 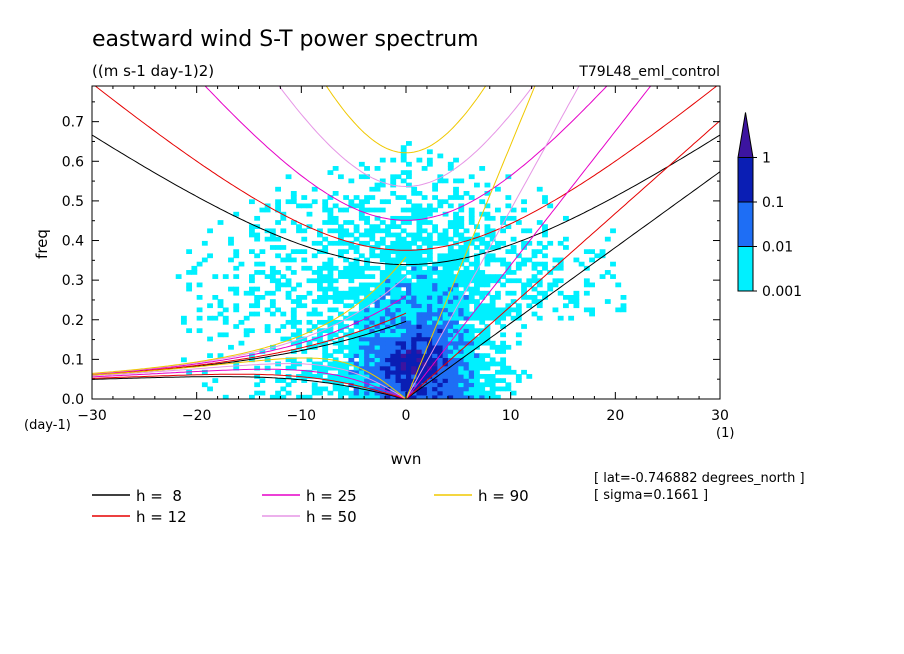 What do you see at coordinates (470, 242) in the screenshot?
I see `kelvin-curve` at bounding box center [470, 242].